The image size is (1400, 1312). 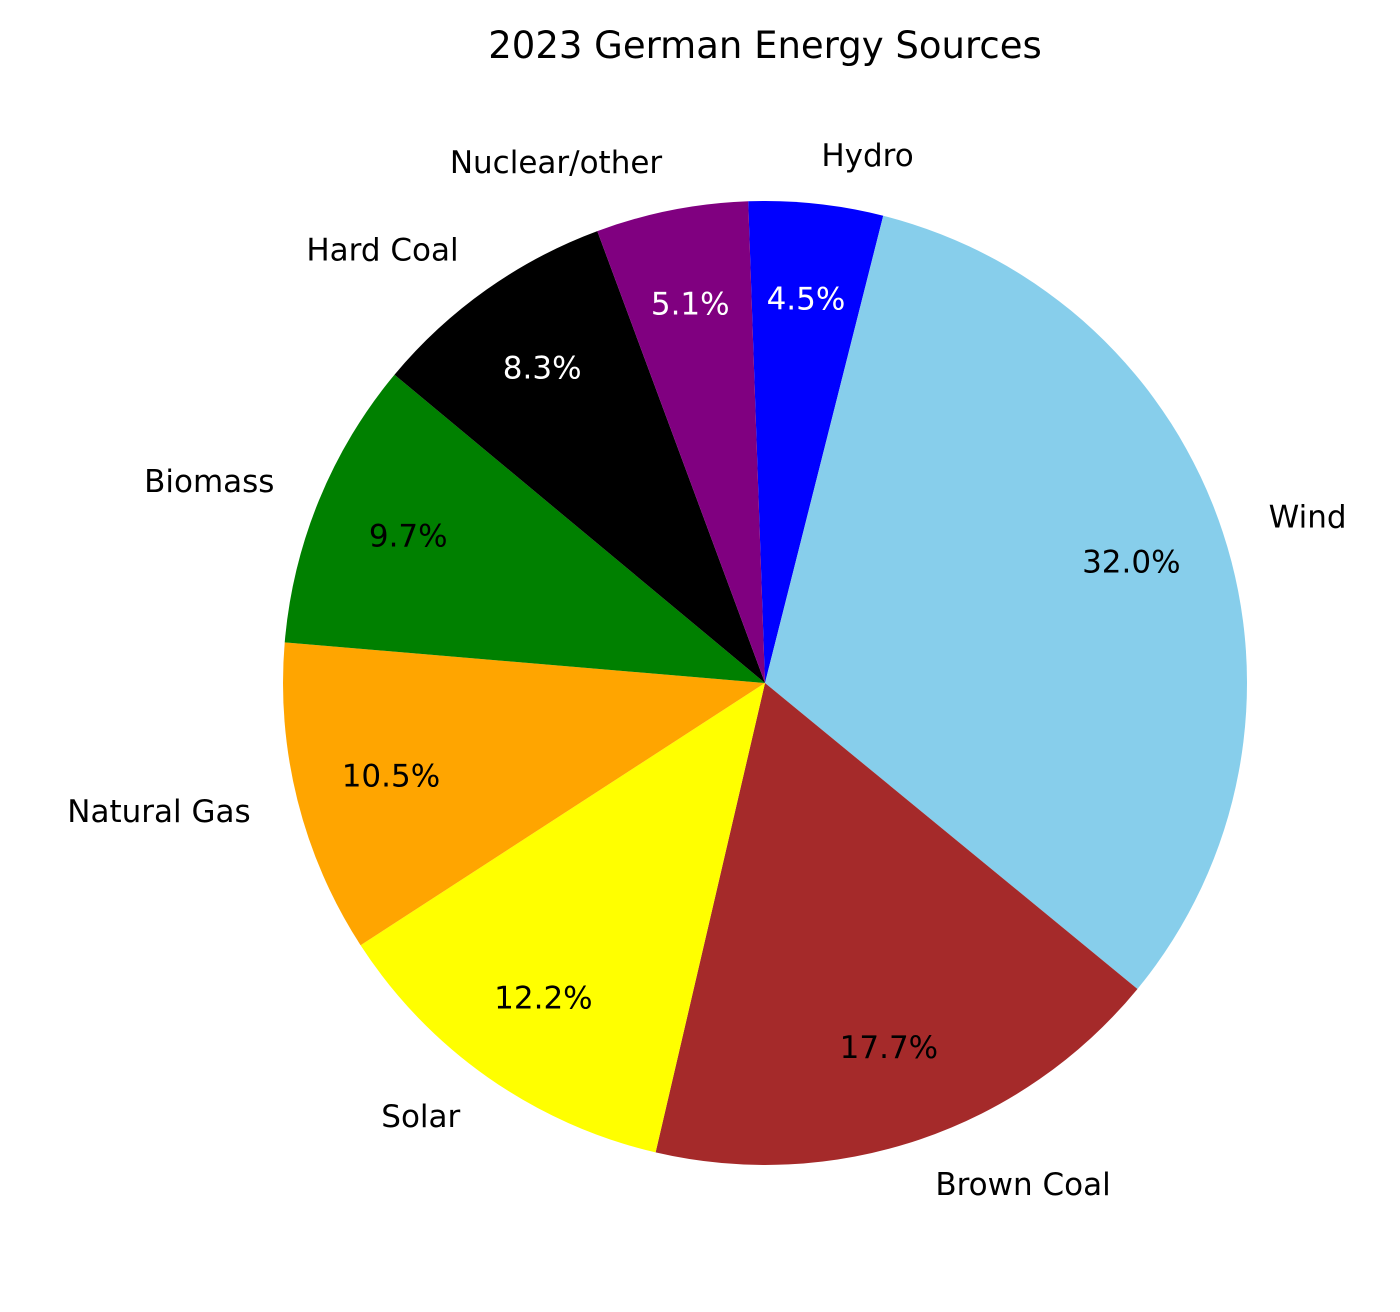 I want to click on slice-percent-solar: 12.2%, so click(x=543, y=999).